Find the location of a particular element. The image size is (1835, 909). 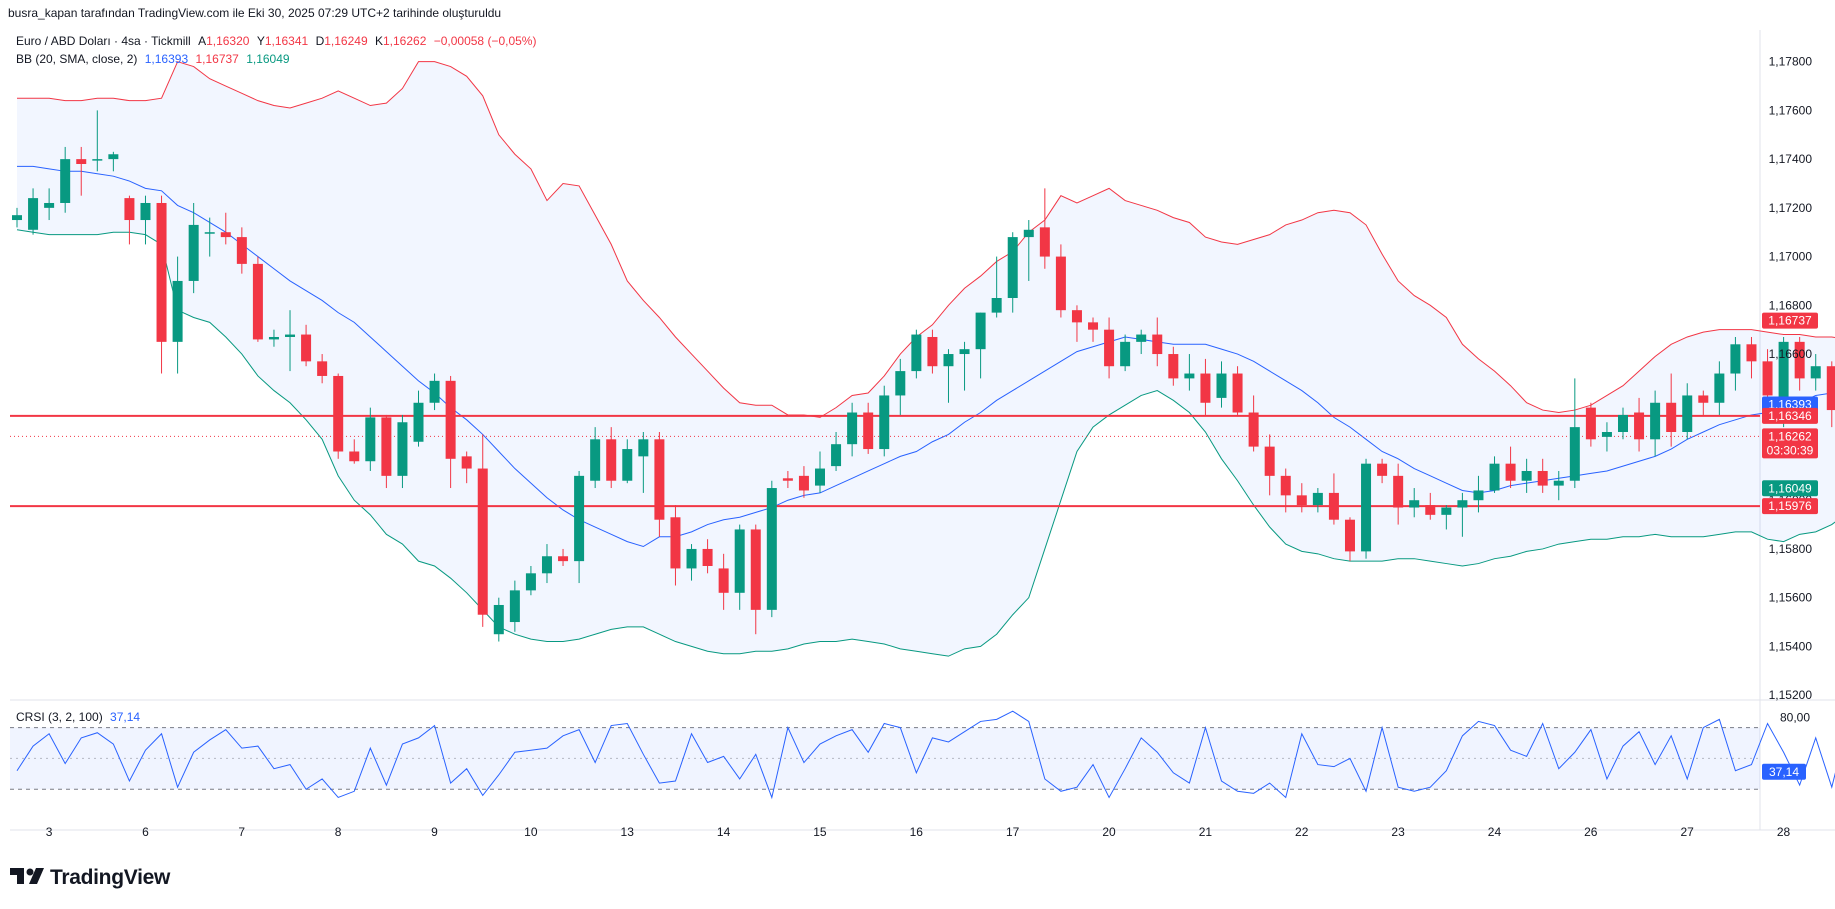

price-tick-label: 1,15800 is located at coordinates (1791, 549).